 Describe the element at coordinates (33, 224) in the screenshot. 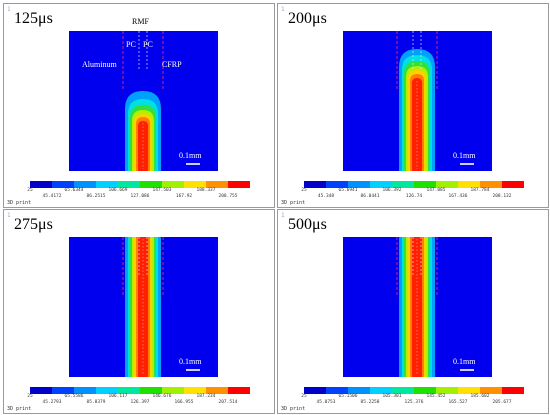

I see `time-label: 275μs` at that location.